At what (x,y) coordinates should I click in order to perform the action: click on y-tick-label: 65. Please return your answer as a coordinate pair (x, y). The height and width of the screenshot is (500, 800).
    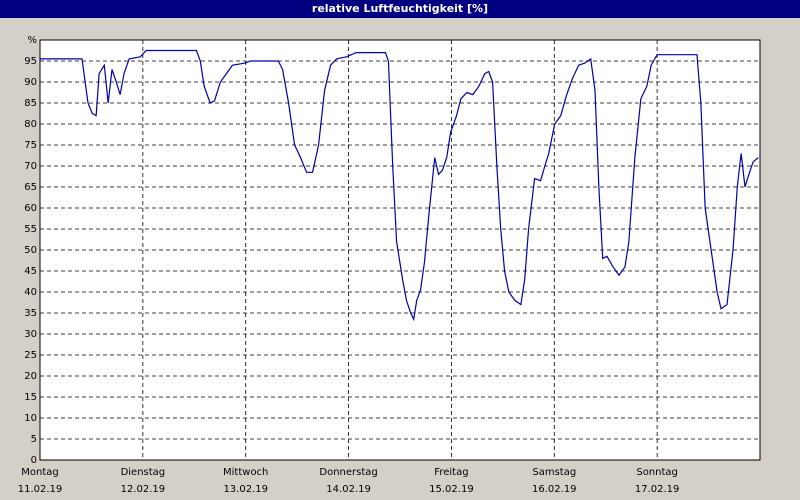
    Looking at the image, I should click on (30, 187).